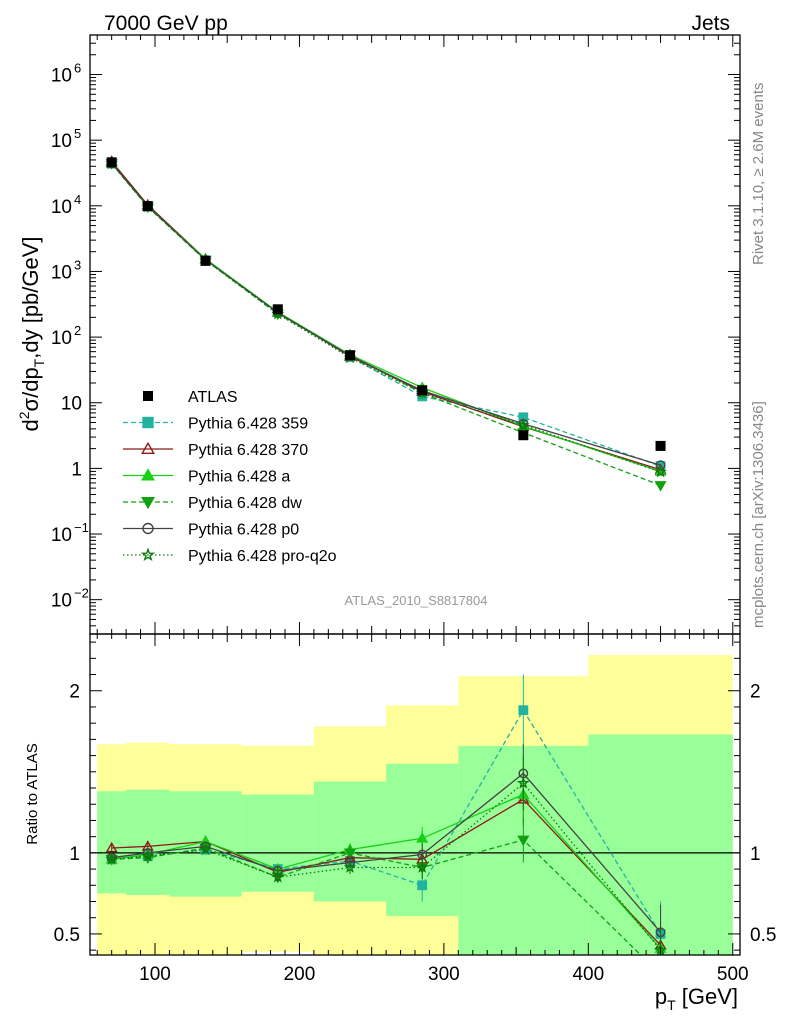  What do you see at coordinates (350, 841) in the screenshot?
I see `green-band` at bounding box center [350, 841].